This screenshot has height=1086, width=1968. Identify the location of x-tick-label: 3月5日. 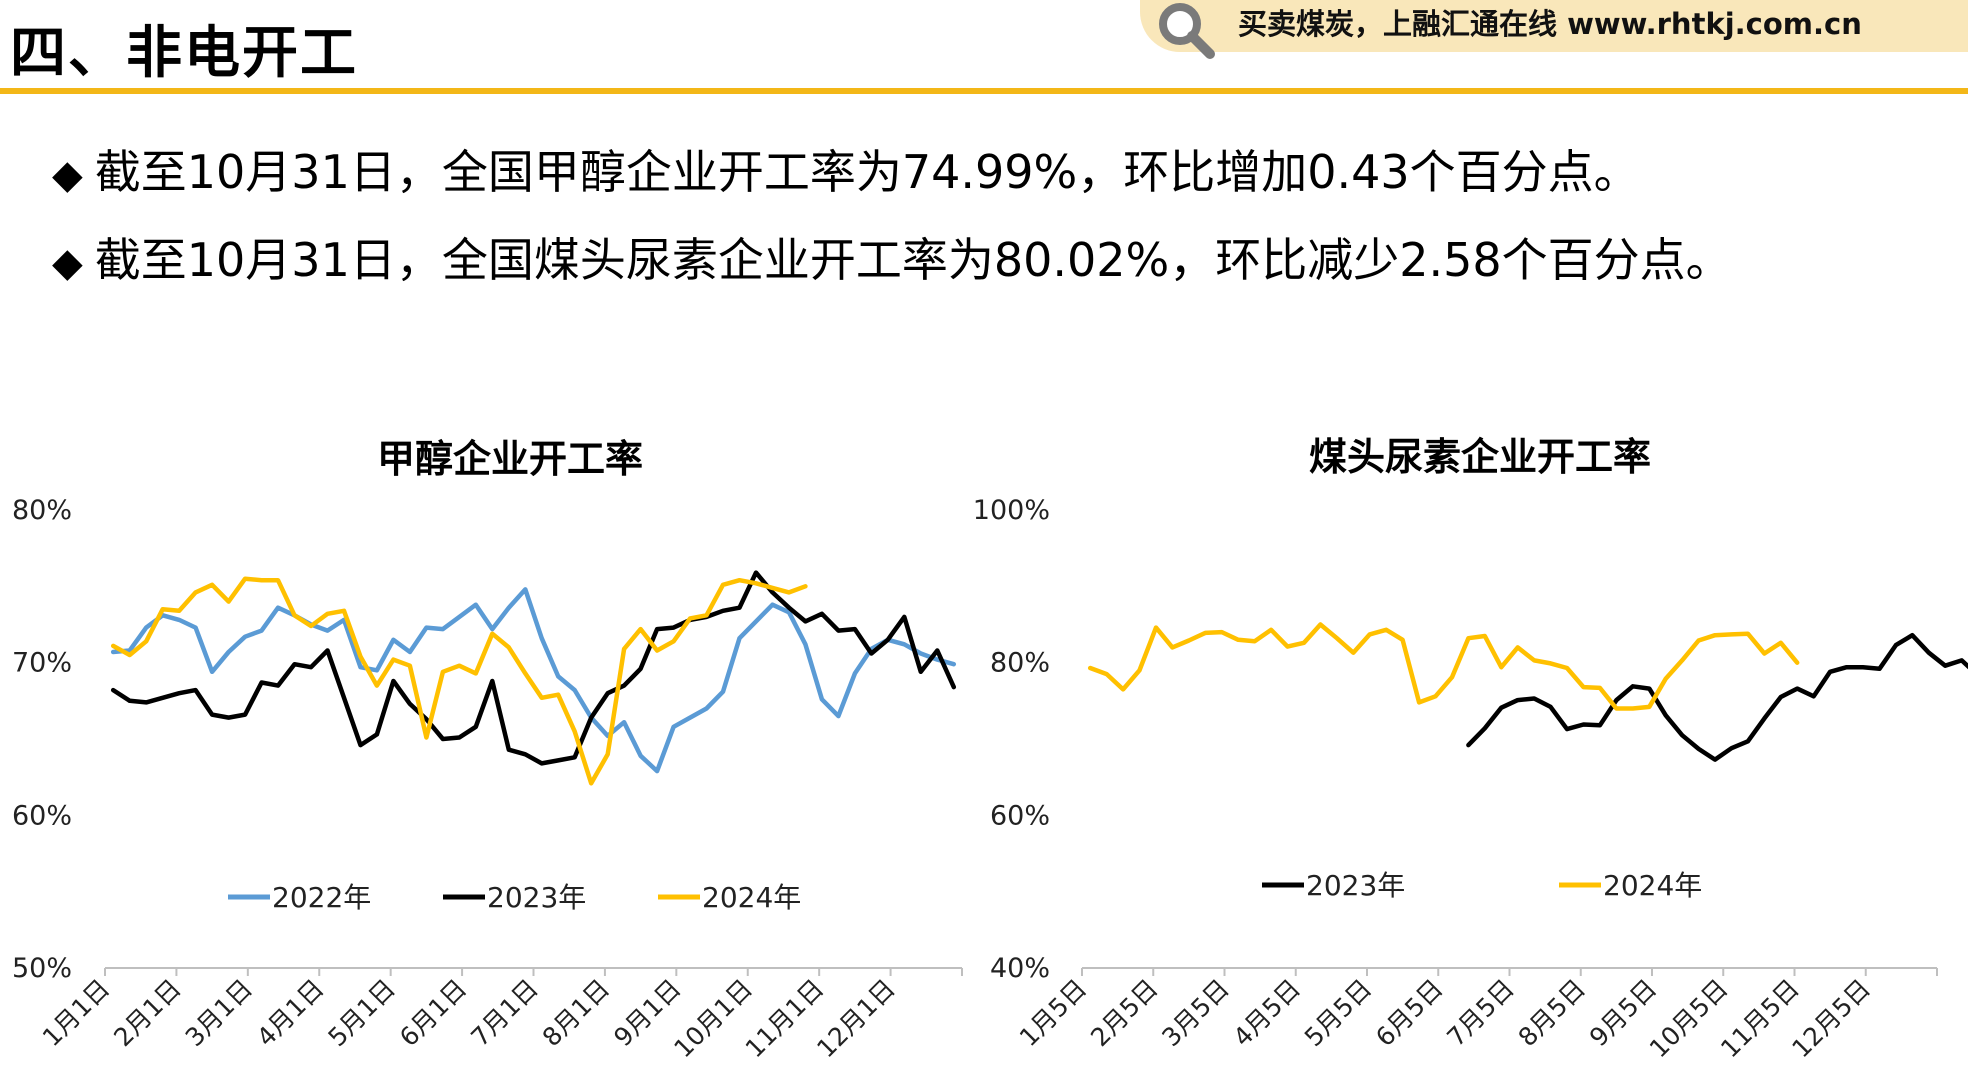
(1195, 1013).